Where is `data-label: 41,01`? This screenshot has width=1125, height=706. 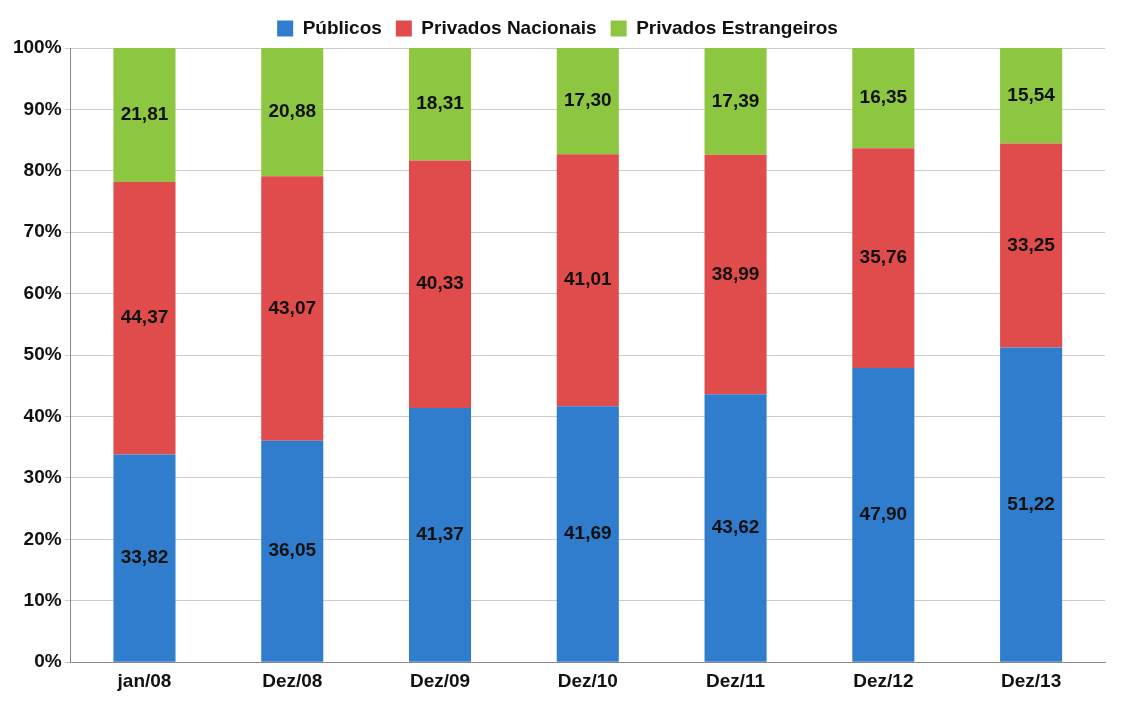 data-label: 41,01 is located at coordinates (588, 279).